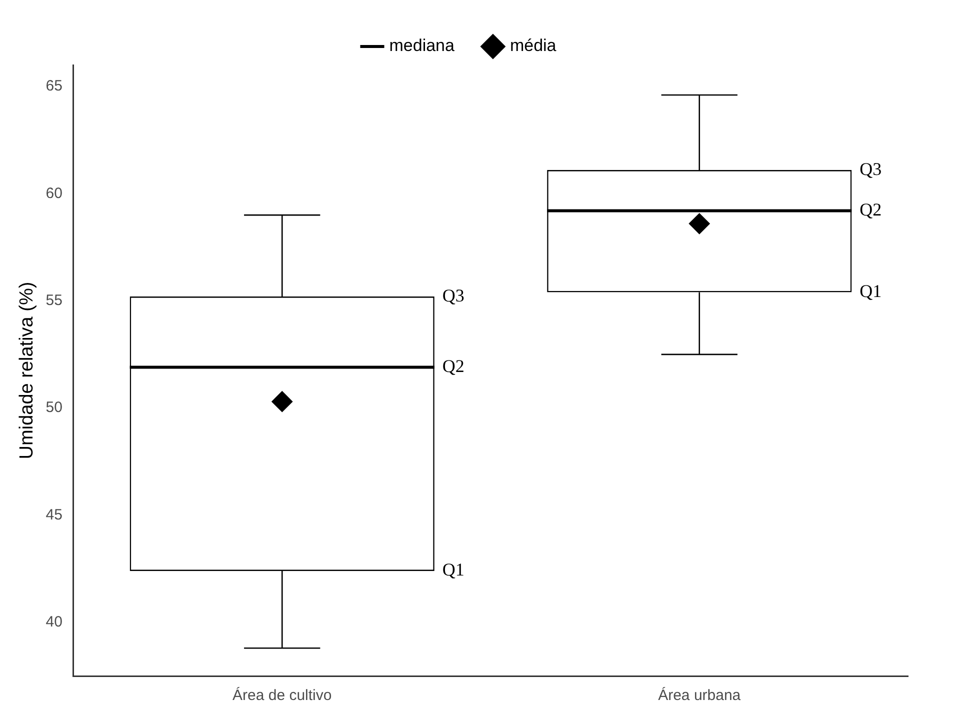 The image size is (967, 718). I want to click on legend-label: média, so click(533, 46).